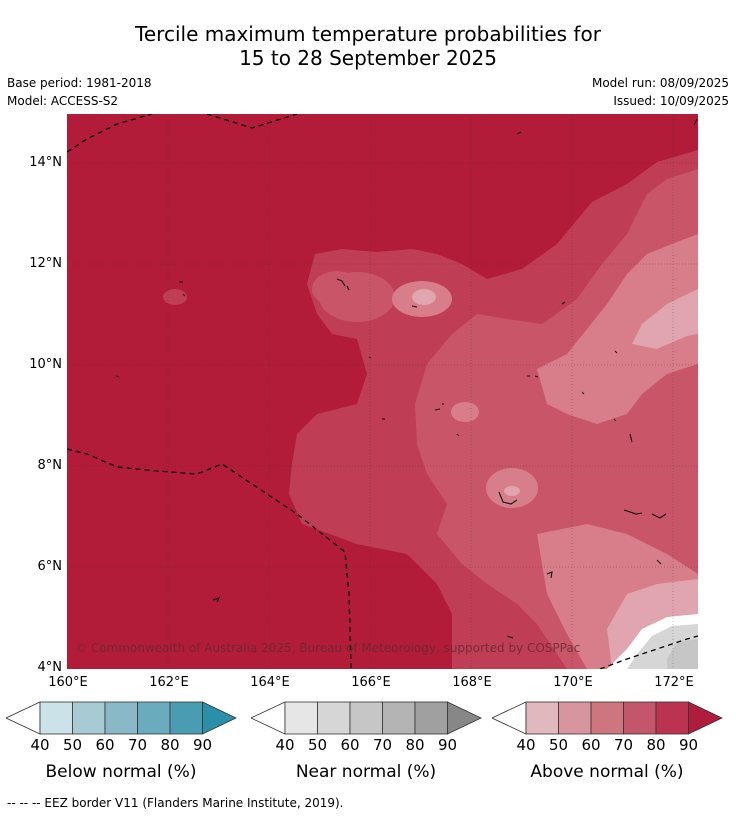  What do you see at coordinates (45, 263) in the screenshot?
I see `lat-label-12: 12°N` at bounding box center [45, 263].